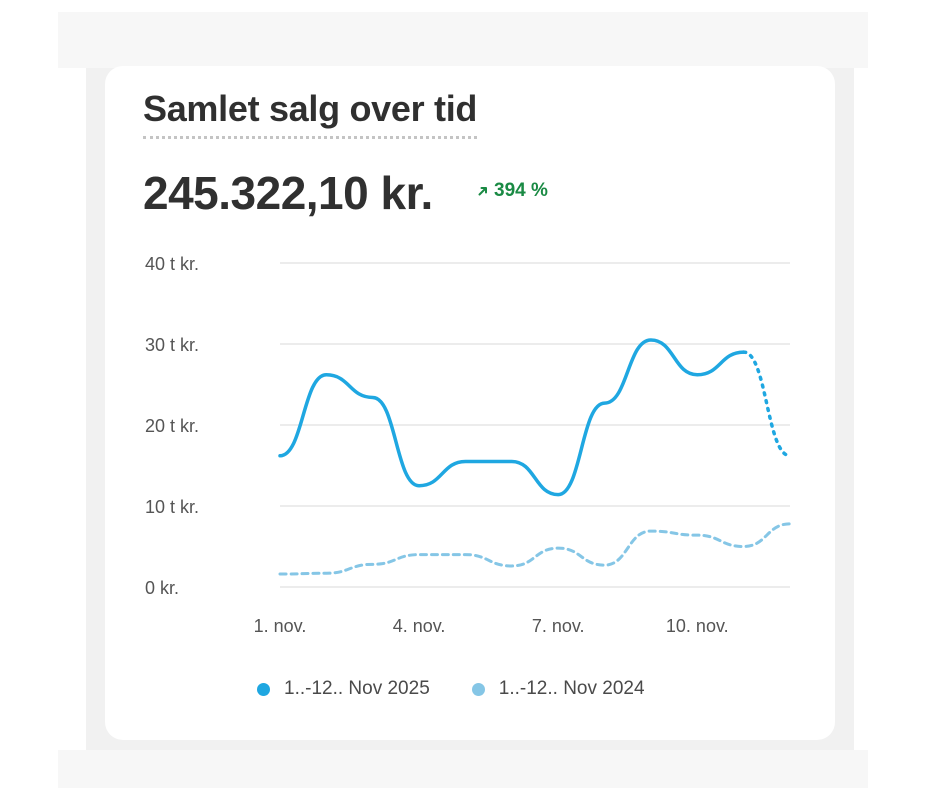  Describe the element at coordinates (478, 689) in the screenshot. I see `legend-dot-previous` at that location.